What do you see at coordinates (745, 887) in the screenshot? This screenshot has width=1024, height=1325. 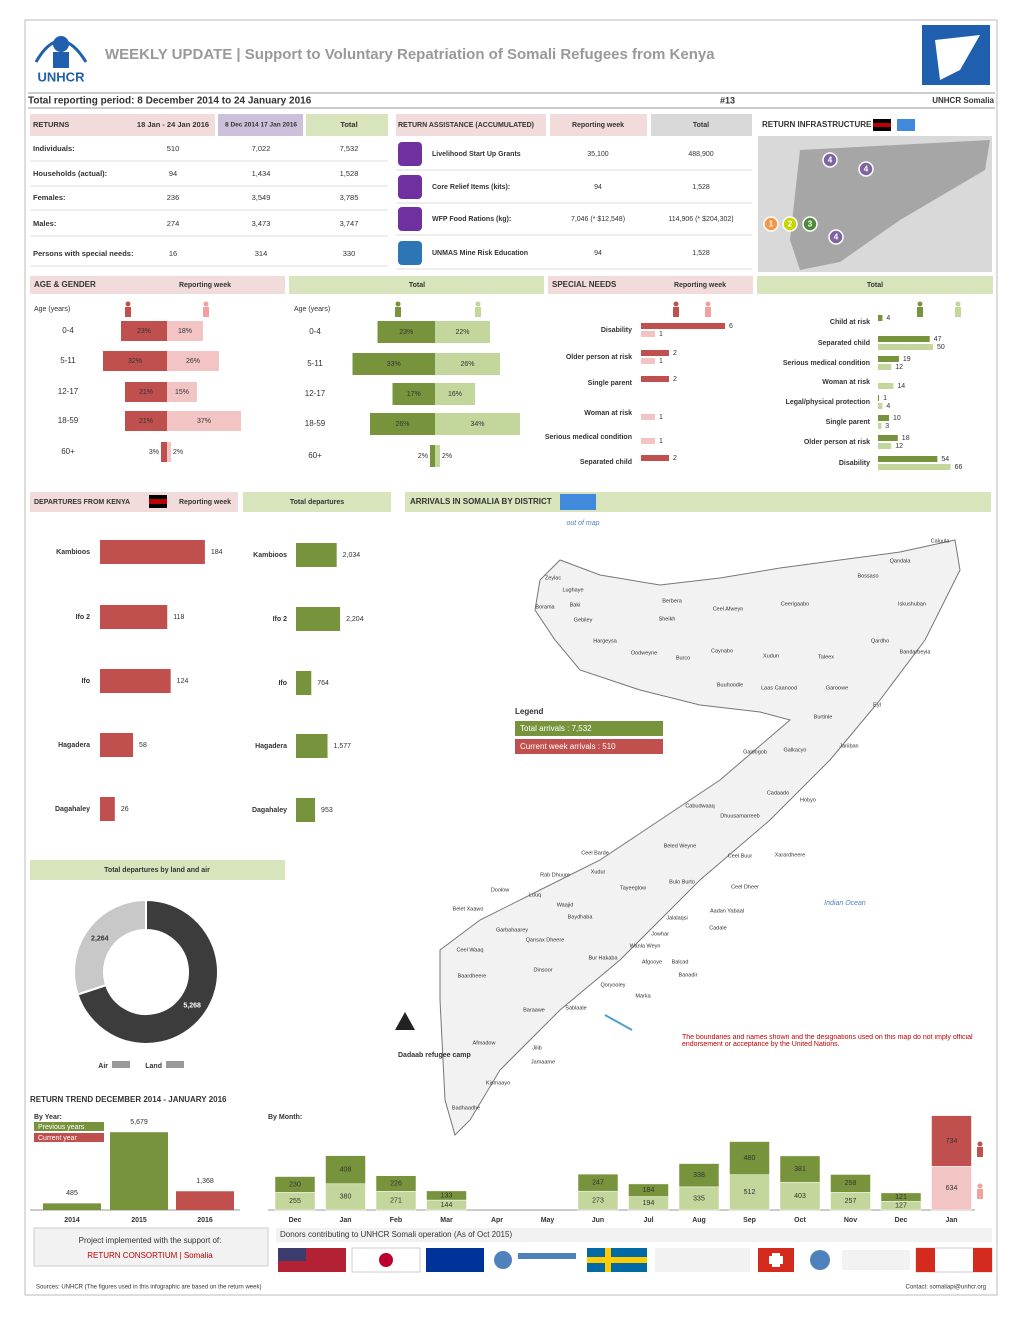 I see `district-label: Ceel Dheer` at bounding box center [745, 887].